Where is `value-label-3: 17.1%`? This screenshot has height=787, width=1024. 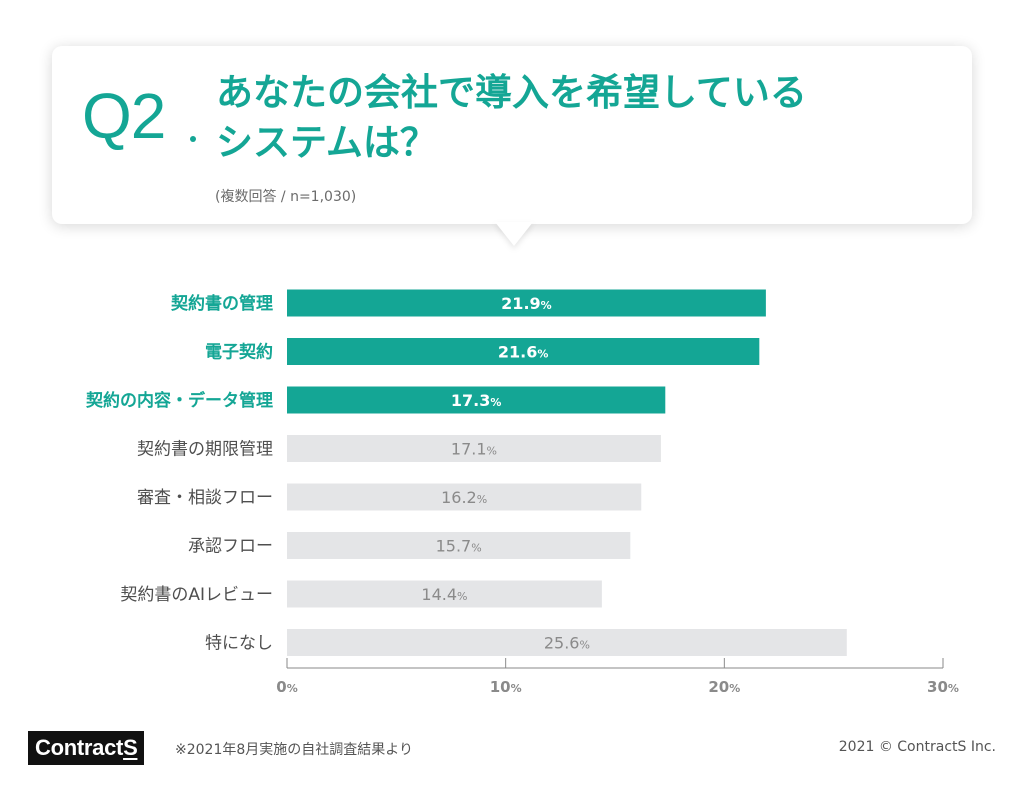 value-label-3: 17.1% is located at coordinates (474, 449).